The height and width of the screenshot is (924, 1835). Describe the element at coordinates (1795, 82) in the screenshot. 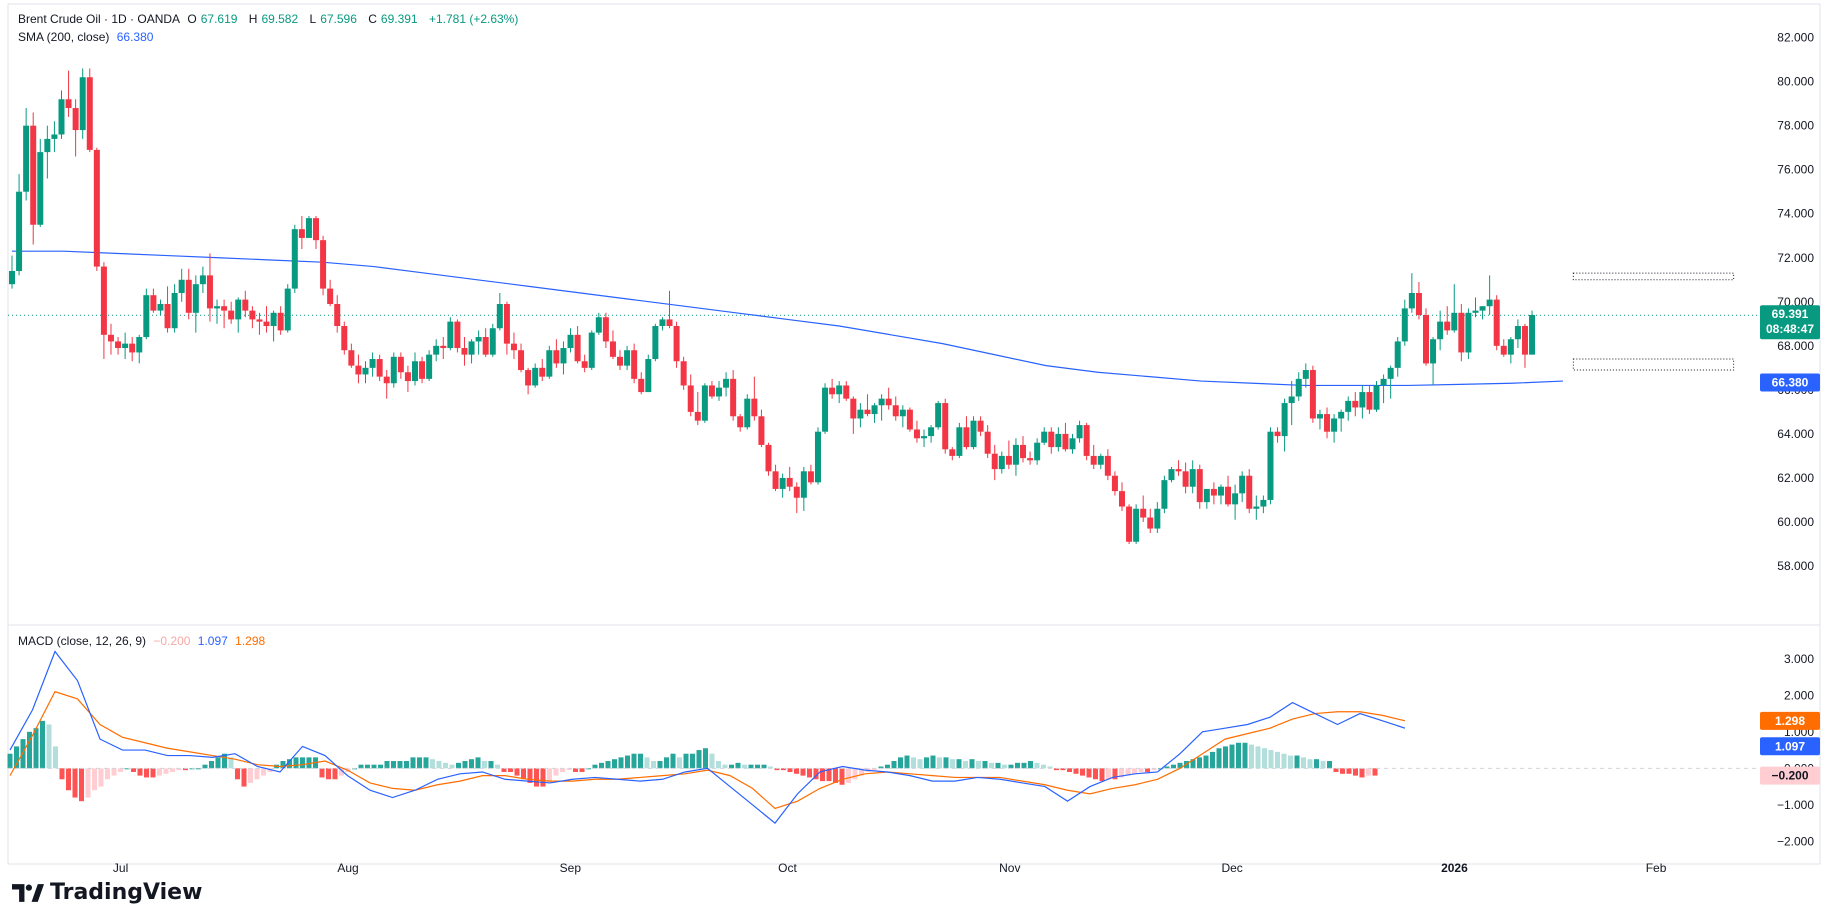

I see `price-tick-label: 80.000` at that location.